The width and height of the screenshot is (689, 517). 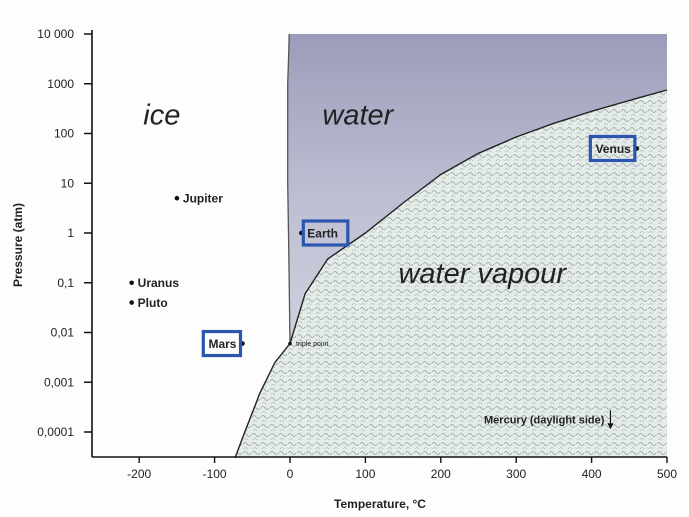 I want to click on y-tick-label: 0,0001, so click(x=55, y=432).